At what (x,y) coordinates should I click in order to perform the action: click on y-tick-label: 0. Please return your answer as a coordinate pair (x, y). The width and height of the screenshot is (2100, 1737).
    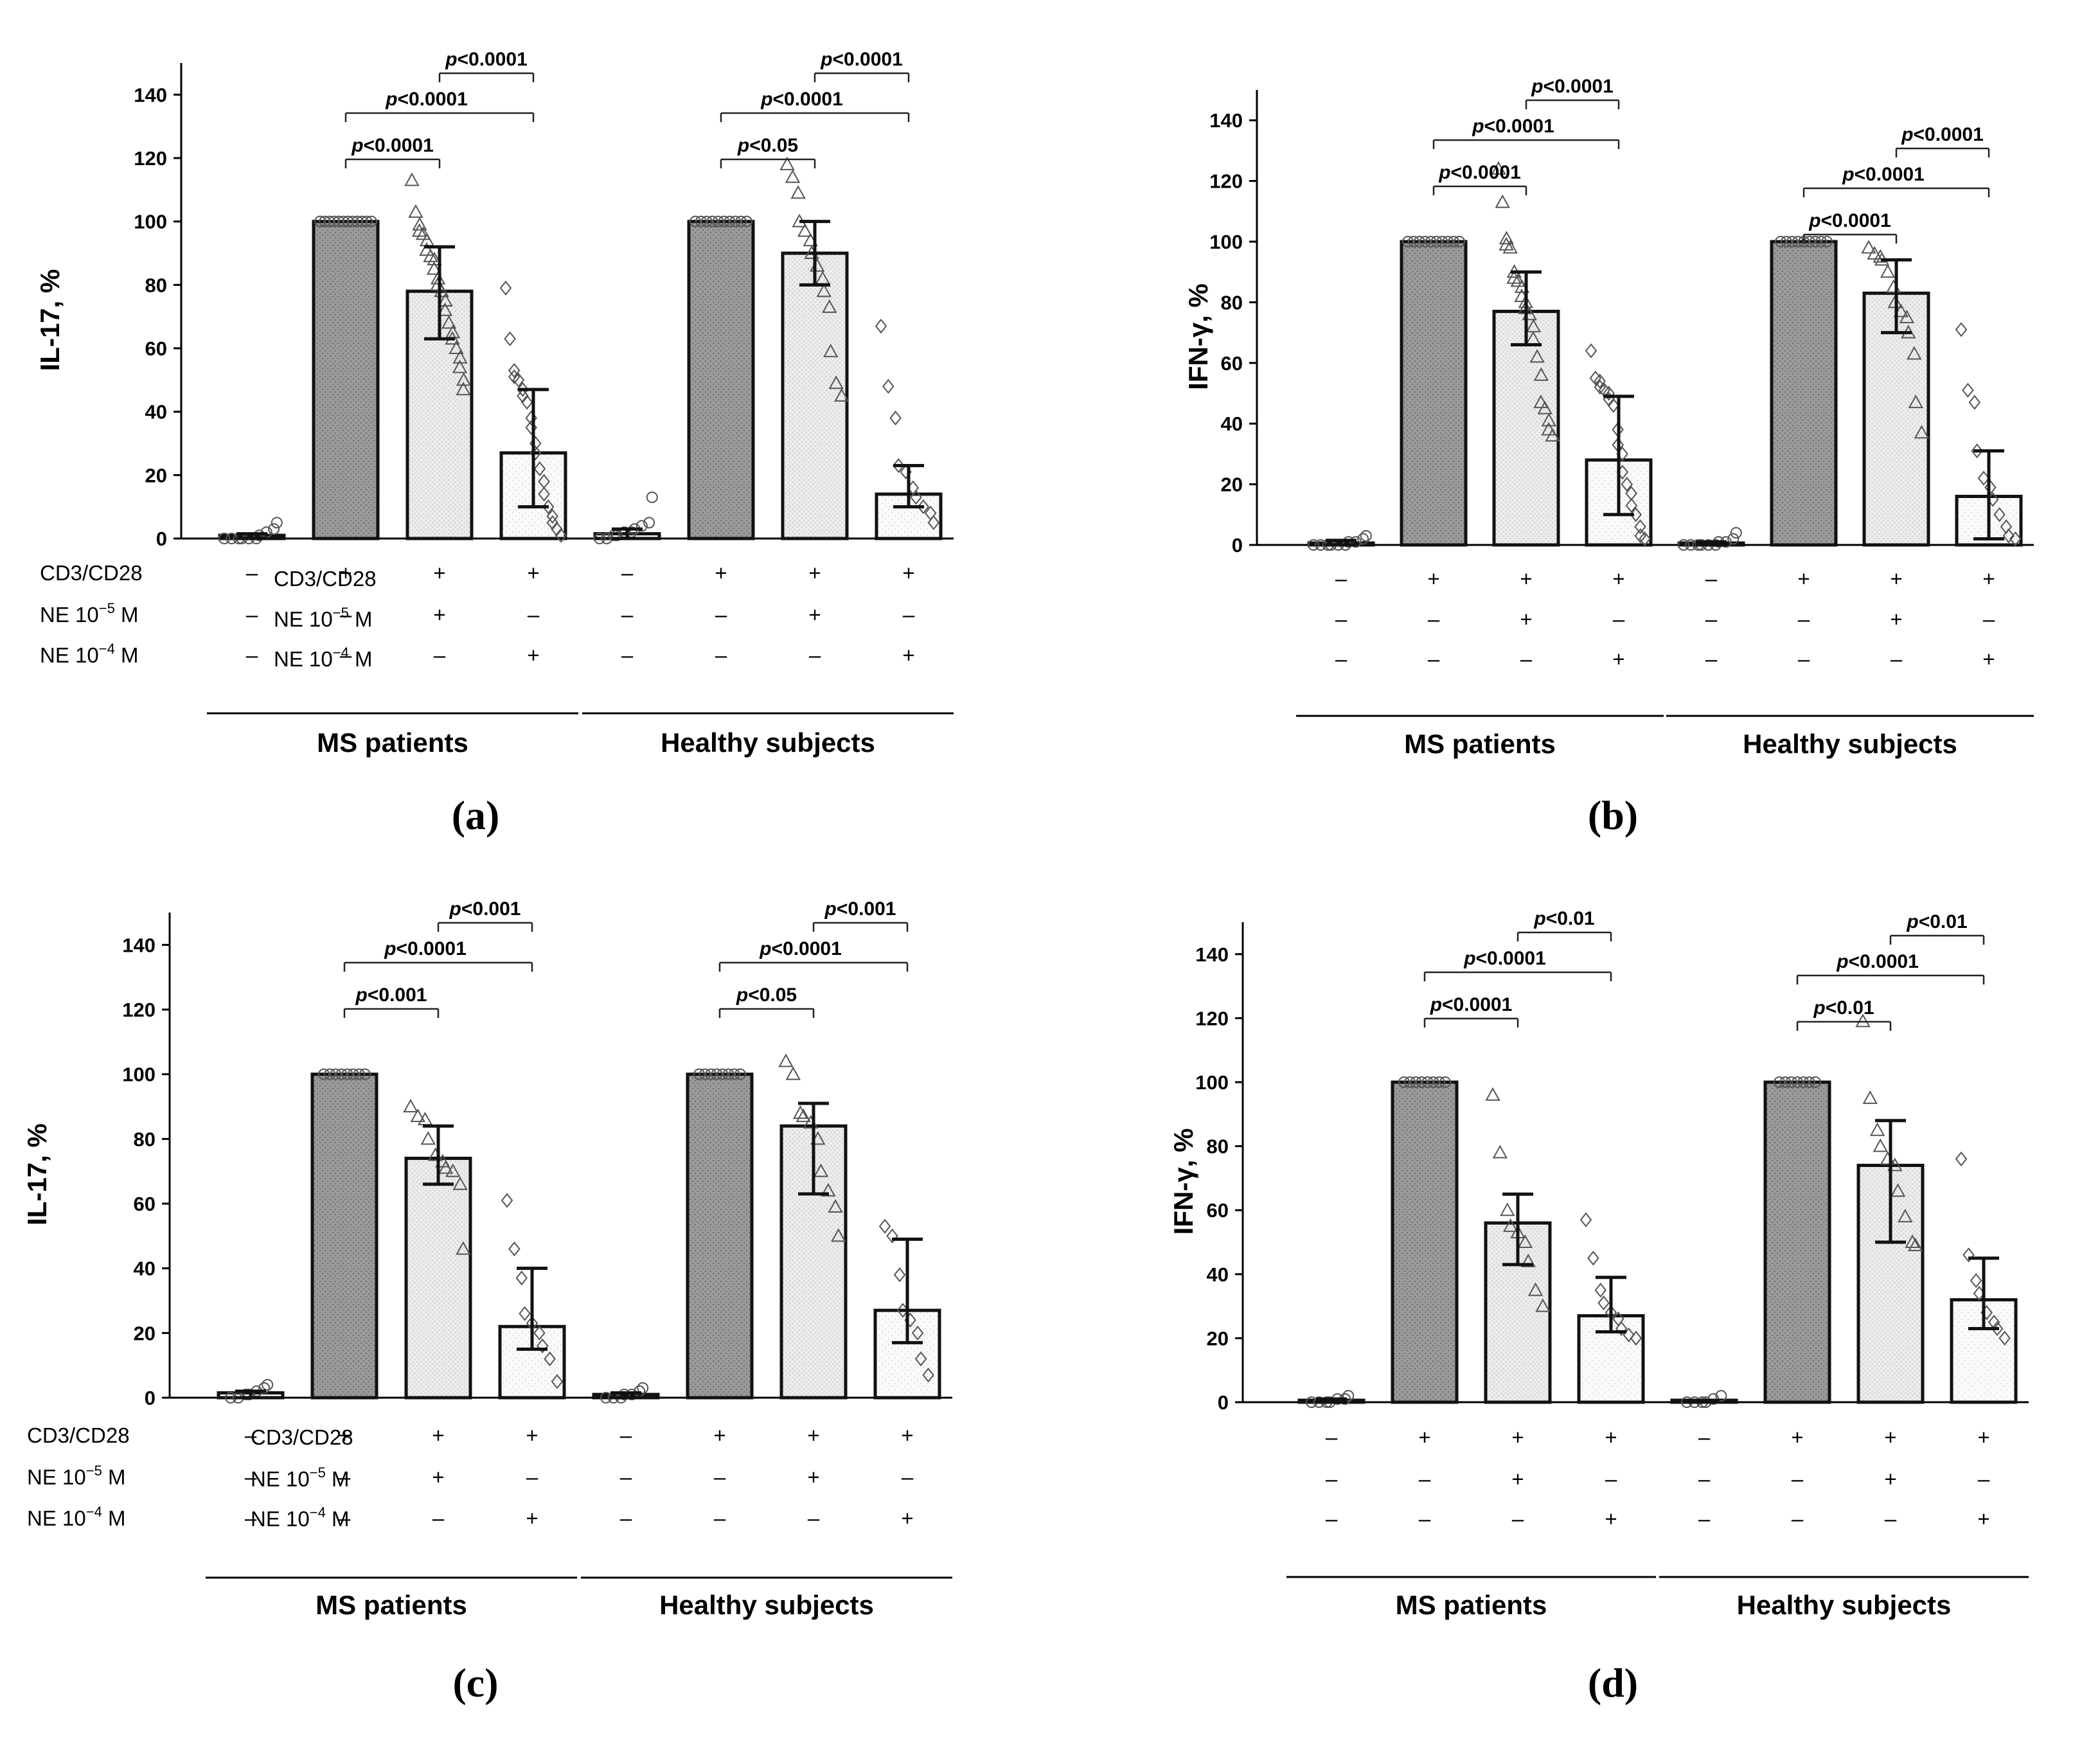
    Looking at the image, I should click on (150, 1398).